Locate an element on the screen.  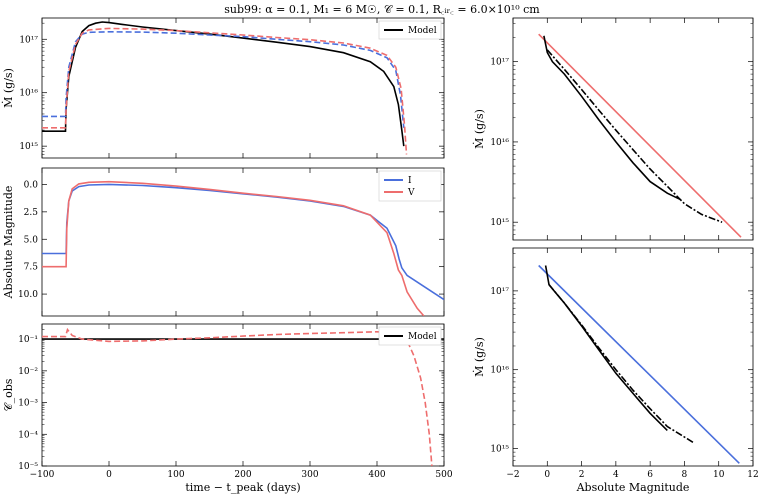
legend-label: V is located at coordinates (411, 193).